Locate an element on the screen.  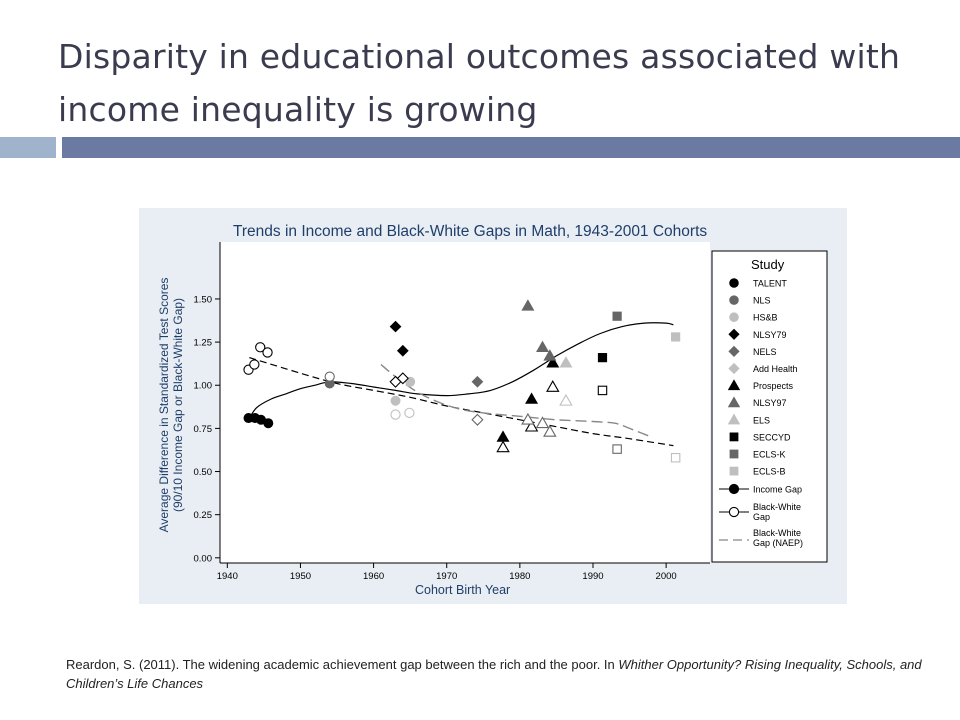
x-axis-label: Cohort Birth Year is located at coordinates (462, 590).